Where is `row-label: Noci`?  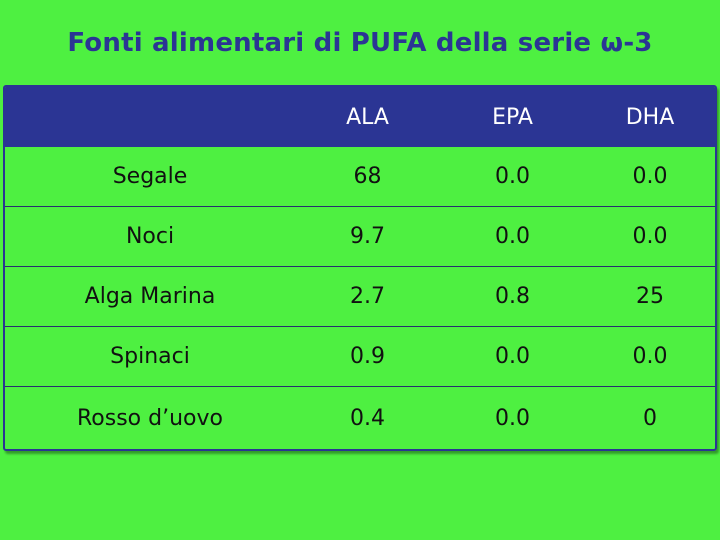
row-label: Noci is located at coordinates (150, 236).